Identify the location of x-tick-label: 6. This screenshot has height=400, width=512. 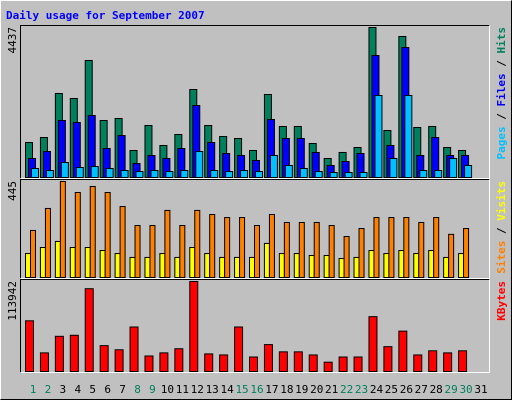
(107, 389).